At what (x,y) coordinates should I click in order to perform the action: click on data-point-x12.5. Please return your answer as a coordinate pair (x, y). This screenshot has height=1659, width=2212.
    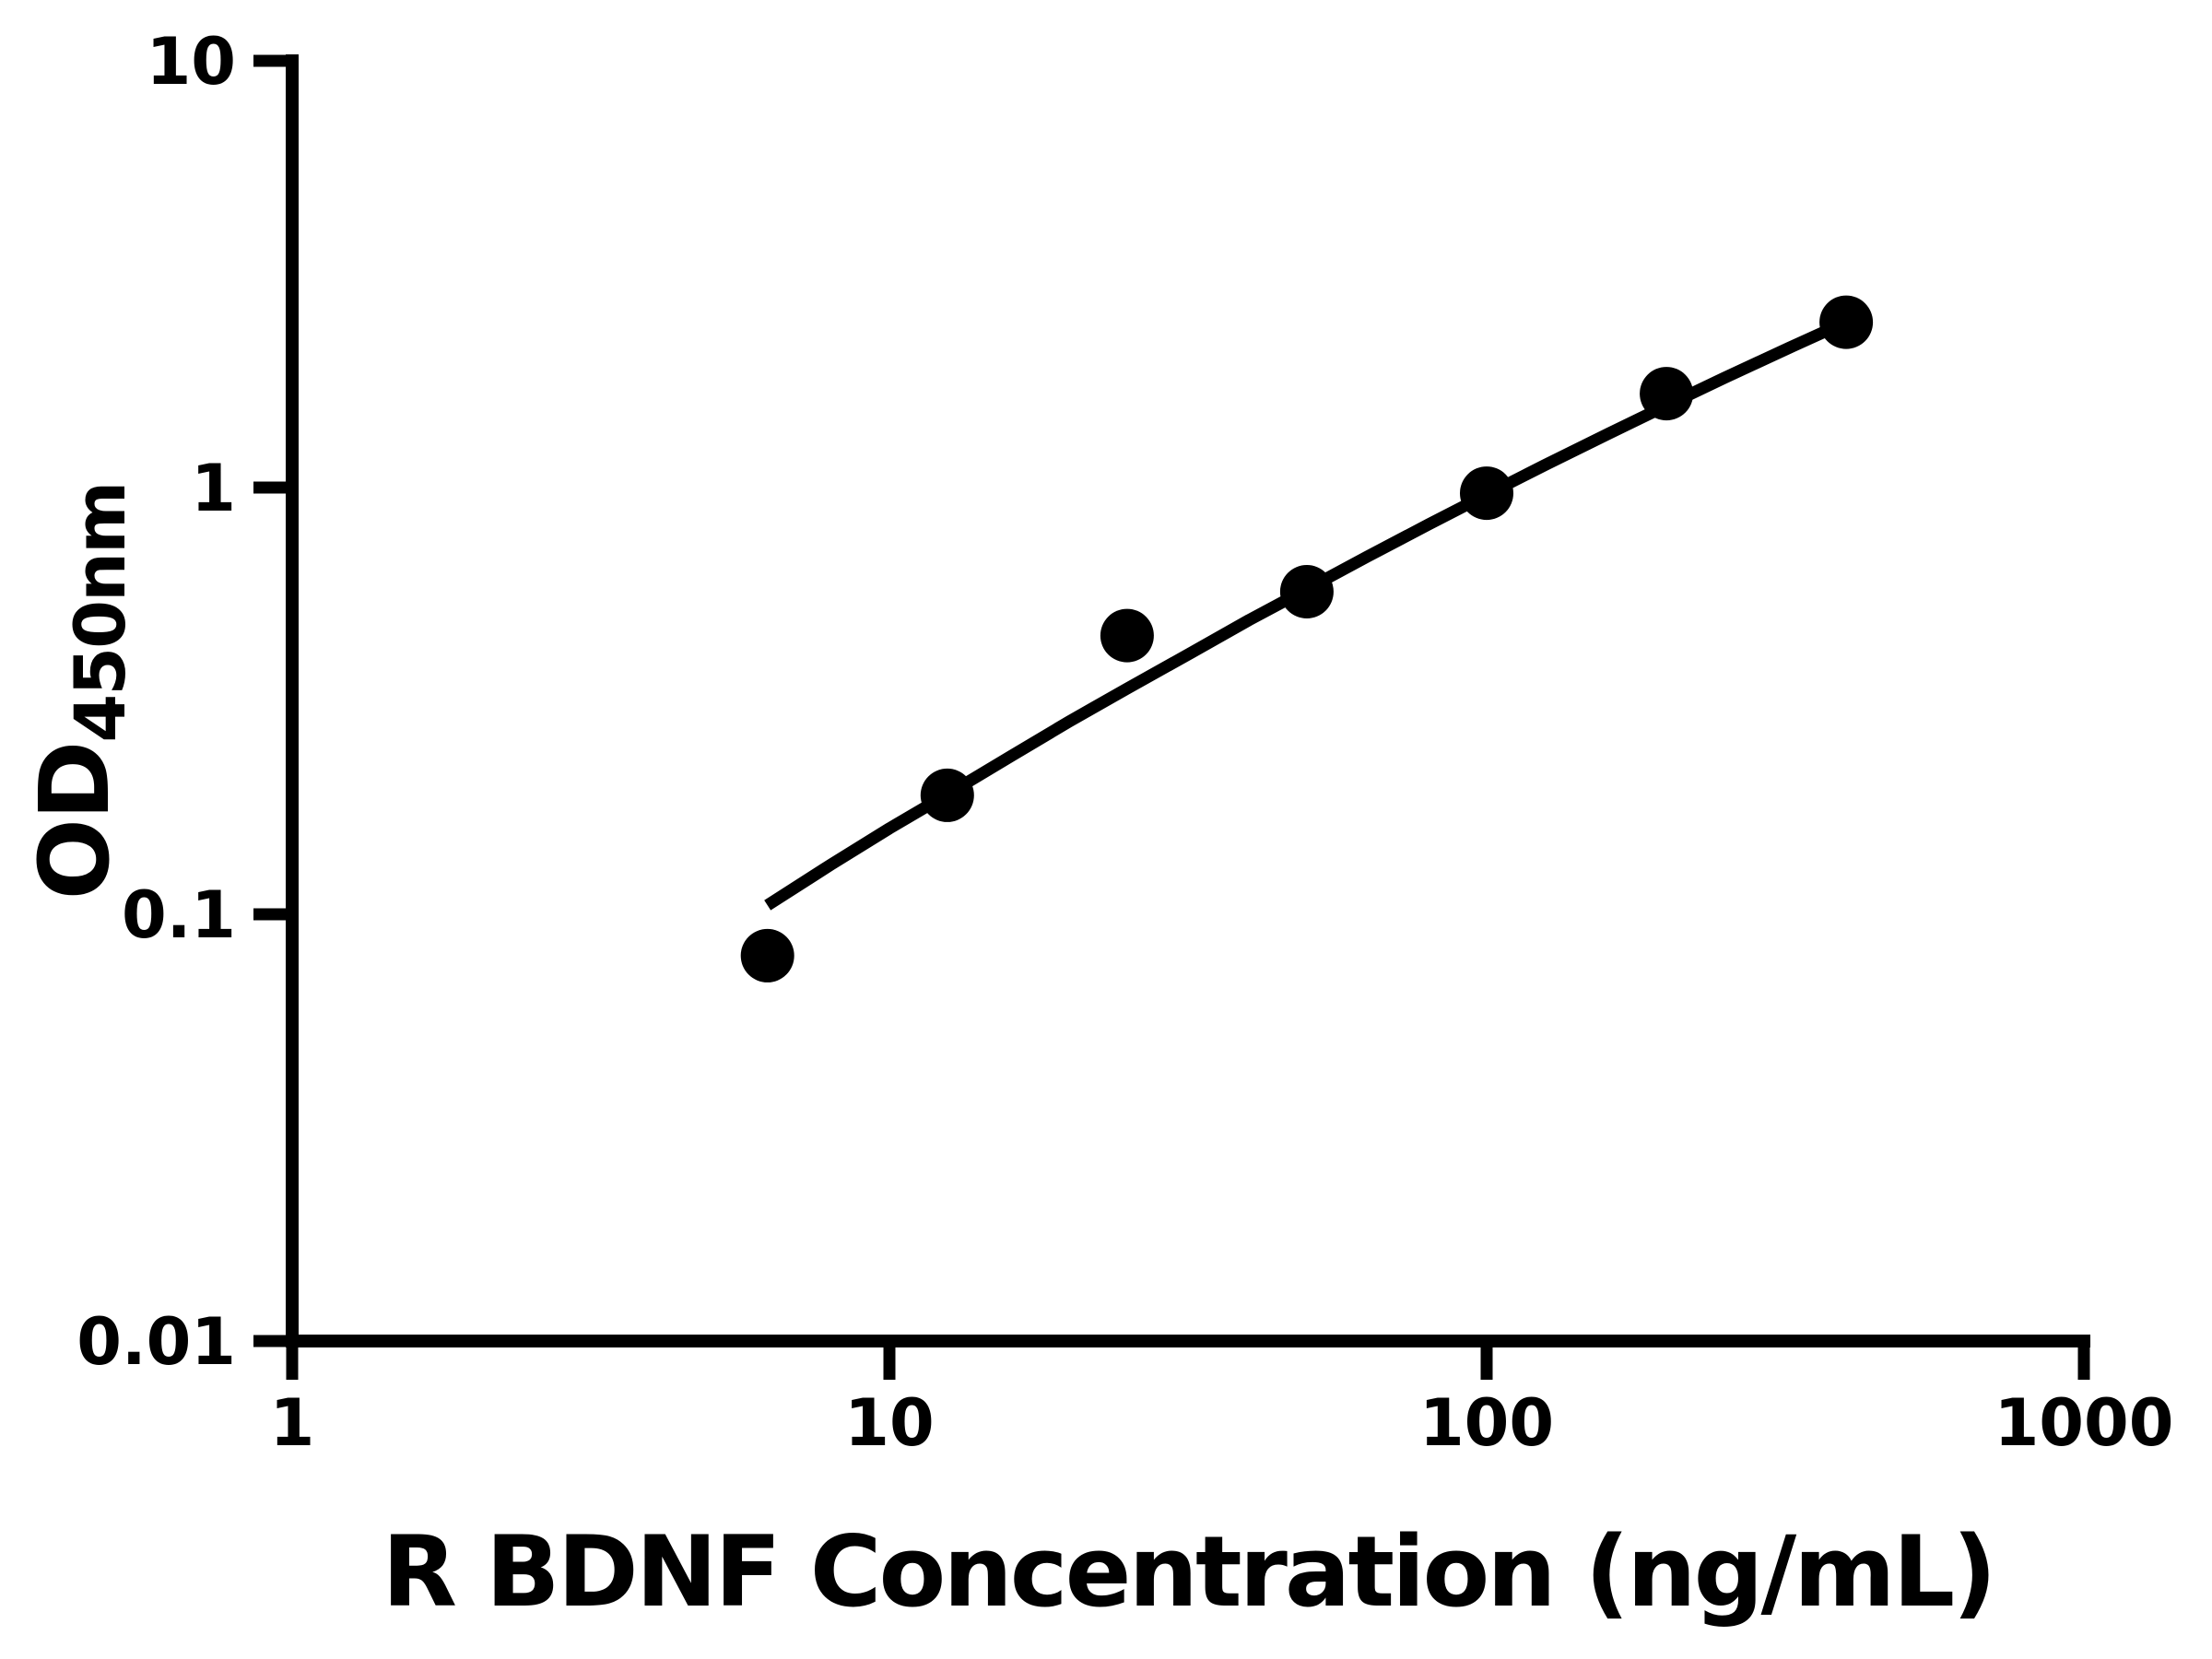
    Looking at the image, I should click on (947, 795).